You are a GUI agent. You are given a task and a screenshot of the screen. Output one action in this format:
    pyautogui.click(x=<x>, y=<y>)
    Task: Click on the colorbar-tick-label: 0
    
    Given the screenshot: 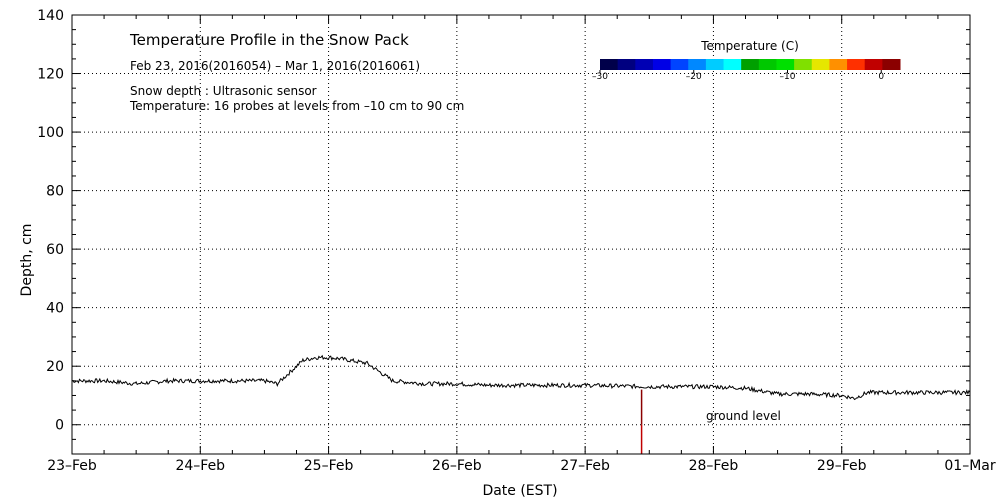 What is the action you would take?
    pyautogui.click(x=881, y=77)
    